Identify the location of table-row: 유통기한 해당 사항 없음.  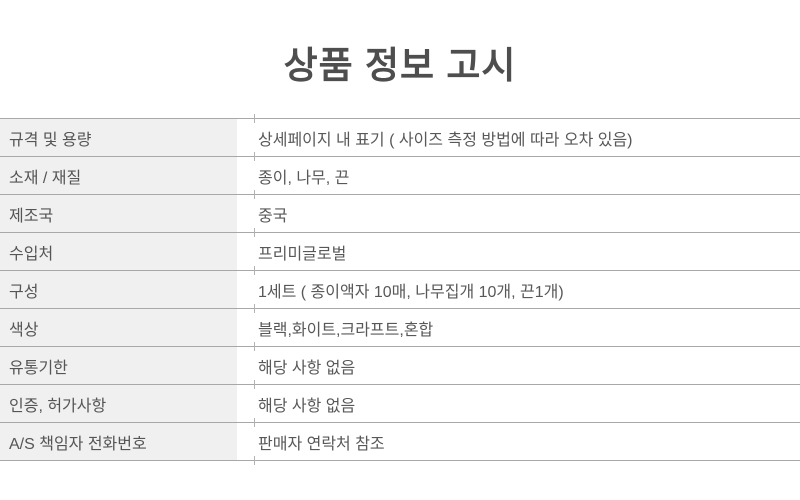
(400, 363).